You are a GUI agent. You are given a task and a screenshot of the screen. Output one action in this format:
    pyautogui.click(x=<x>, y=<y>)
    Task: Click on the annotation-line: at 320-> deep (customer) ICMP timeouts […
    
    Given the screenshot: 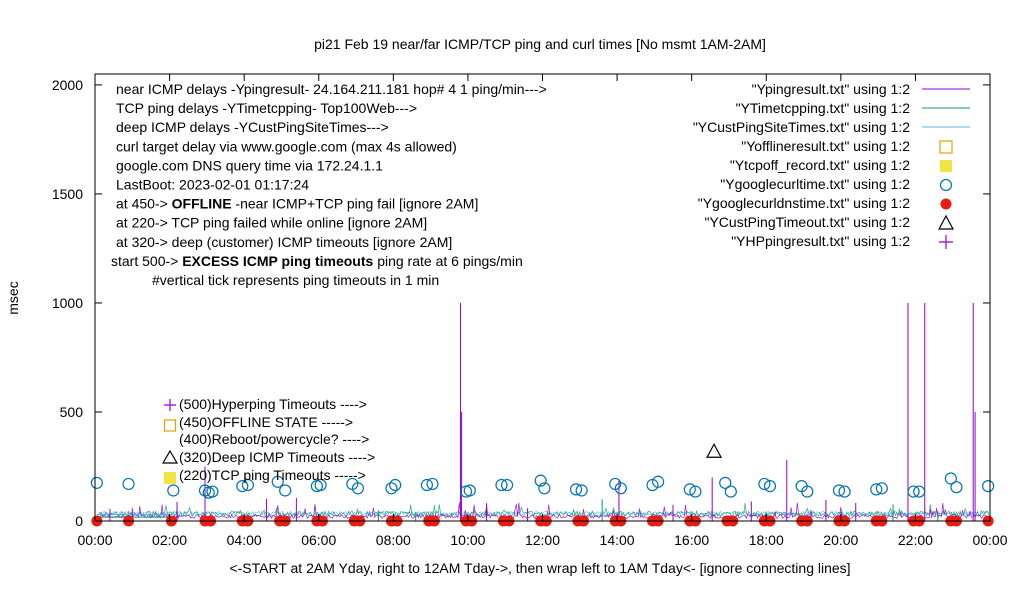 What is the action you would take?
    pyautogui.click(x=284, y=242)
    